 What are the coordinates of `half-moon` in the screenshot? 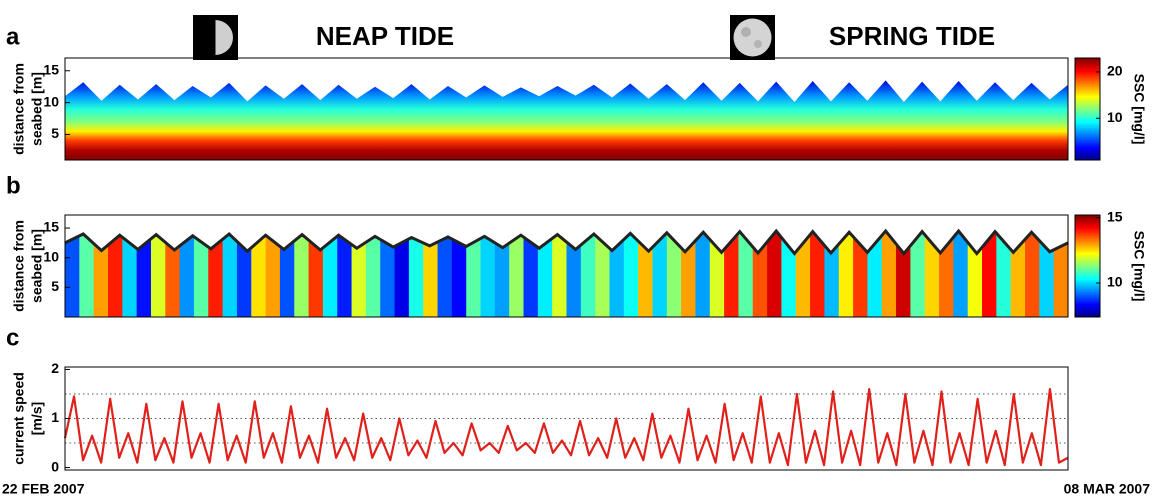 It's located at (224, 37).